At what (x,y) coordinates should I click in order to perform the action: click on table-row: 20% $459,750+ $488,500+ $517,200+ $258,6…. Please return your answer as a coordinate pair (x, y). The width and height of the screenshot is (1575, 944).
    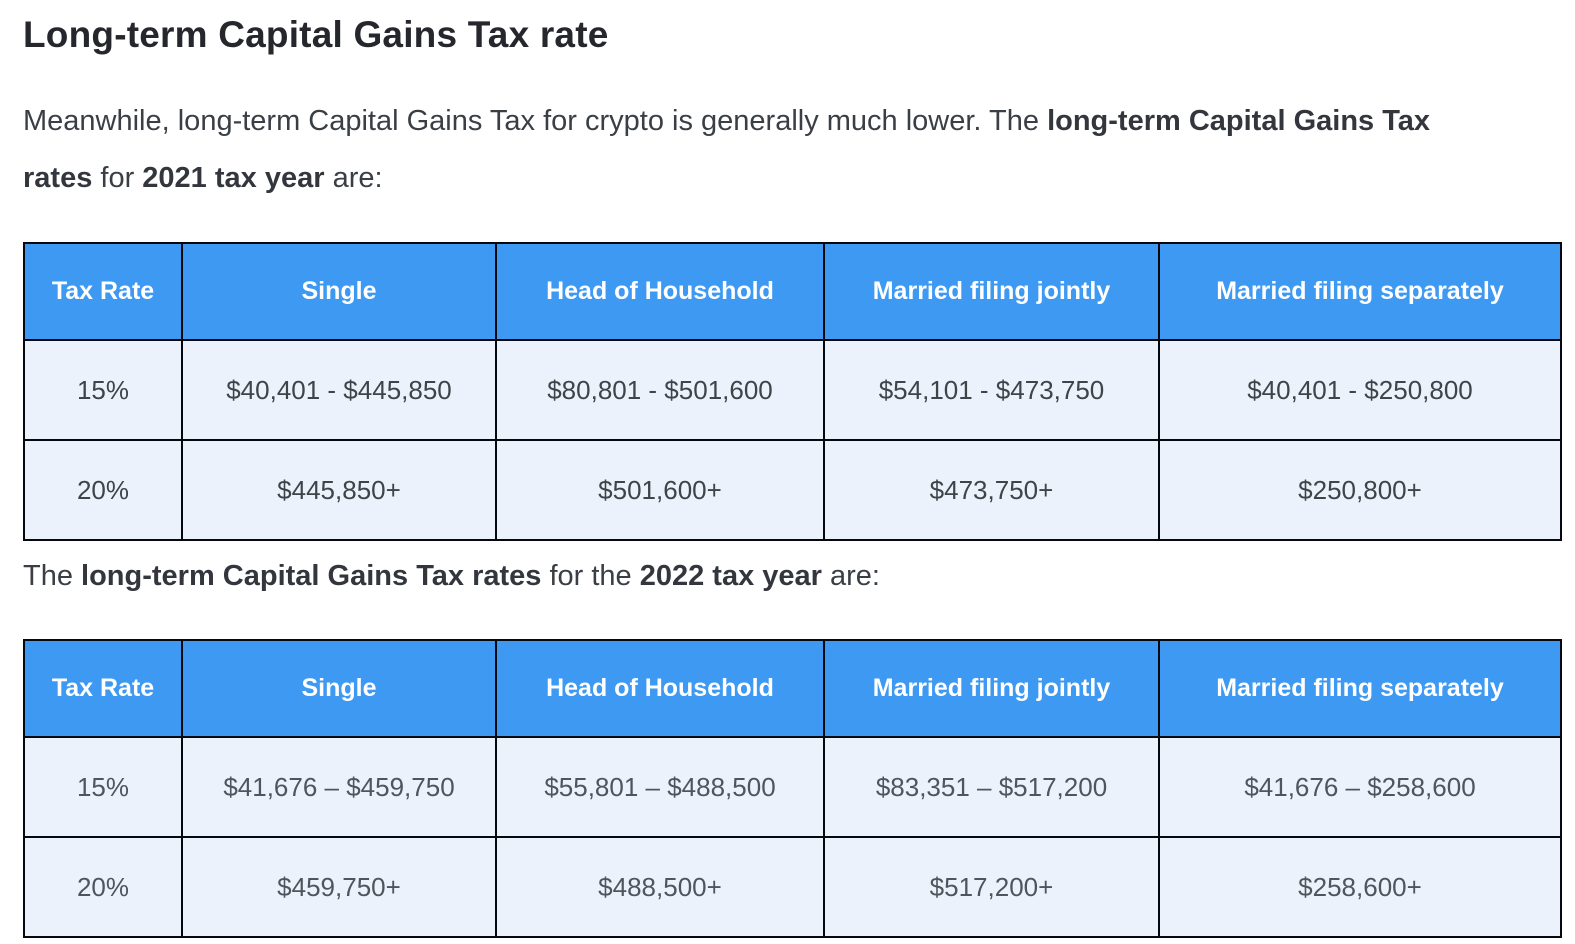
    Looking at the image, I should click on (792, 887).